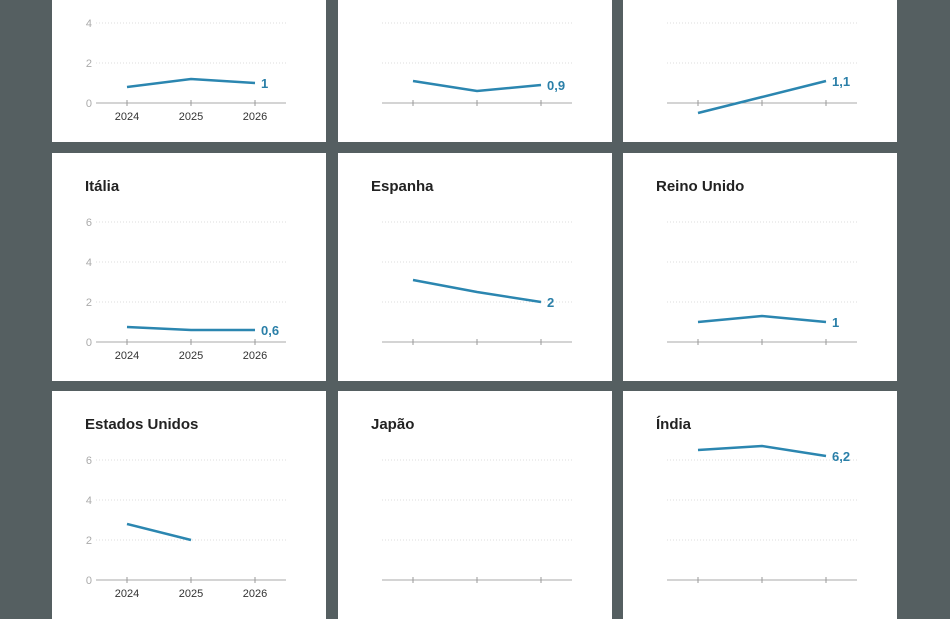 This screenshot has width=950, height=619. I want to click on panel-plot: 2, so click(475, 267).